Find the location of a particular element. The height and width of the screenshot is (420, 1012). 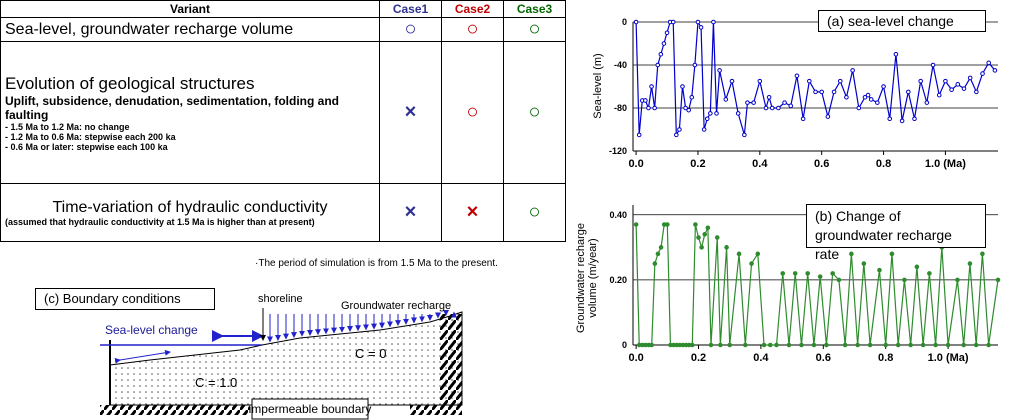

domain is located at coordinates (286, 358).